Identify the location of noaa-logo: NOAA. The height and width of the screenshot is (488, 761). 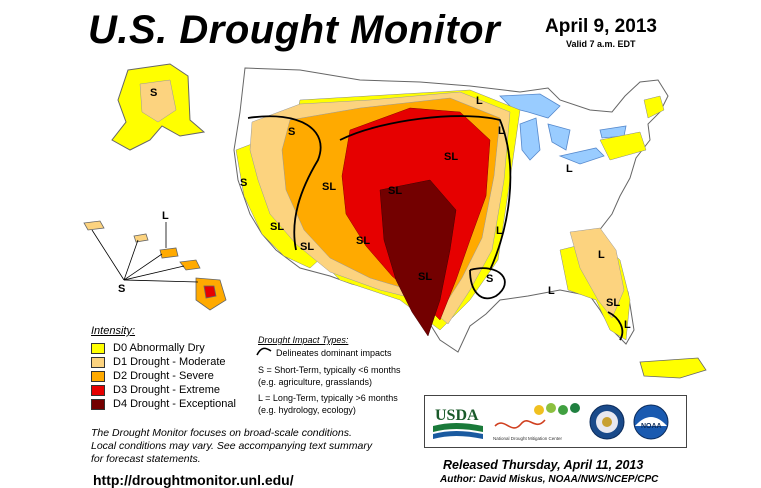
(651, 422).